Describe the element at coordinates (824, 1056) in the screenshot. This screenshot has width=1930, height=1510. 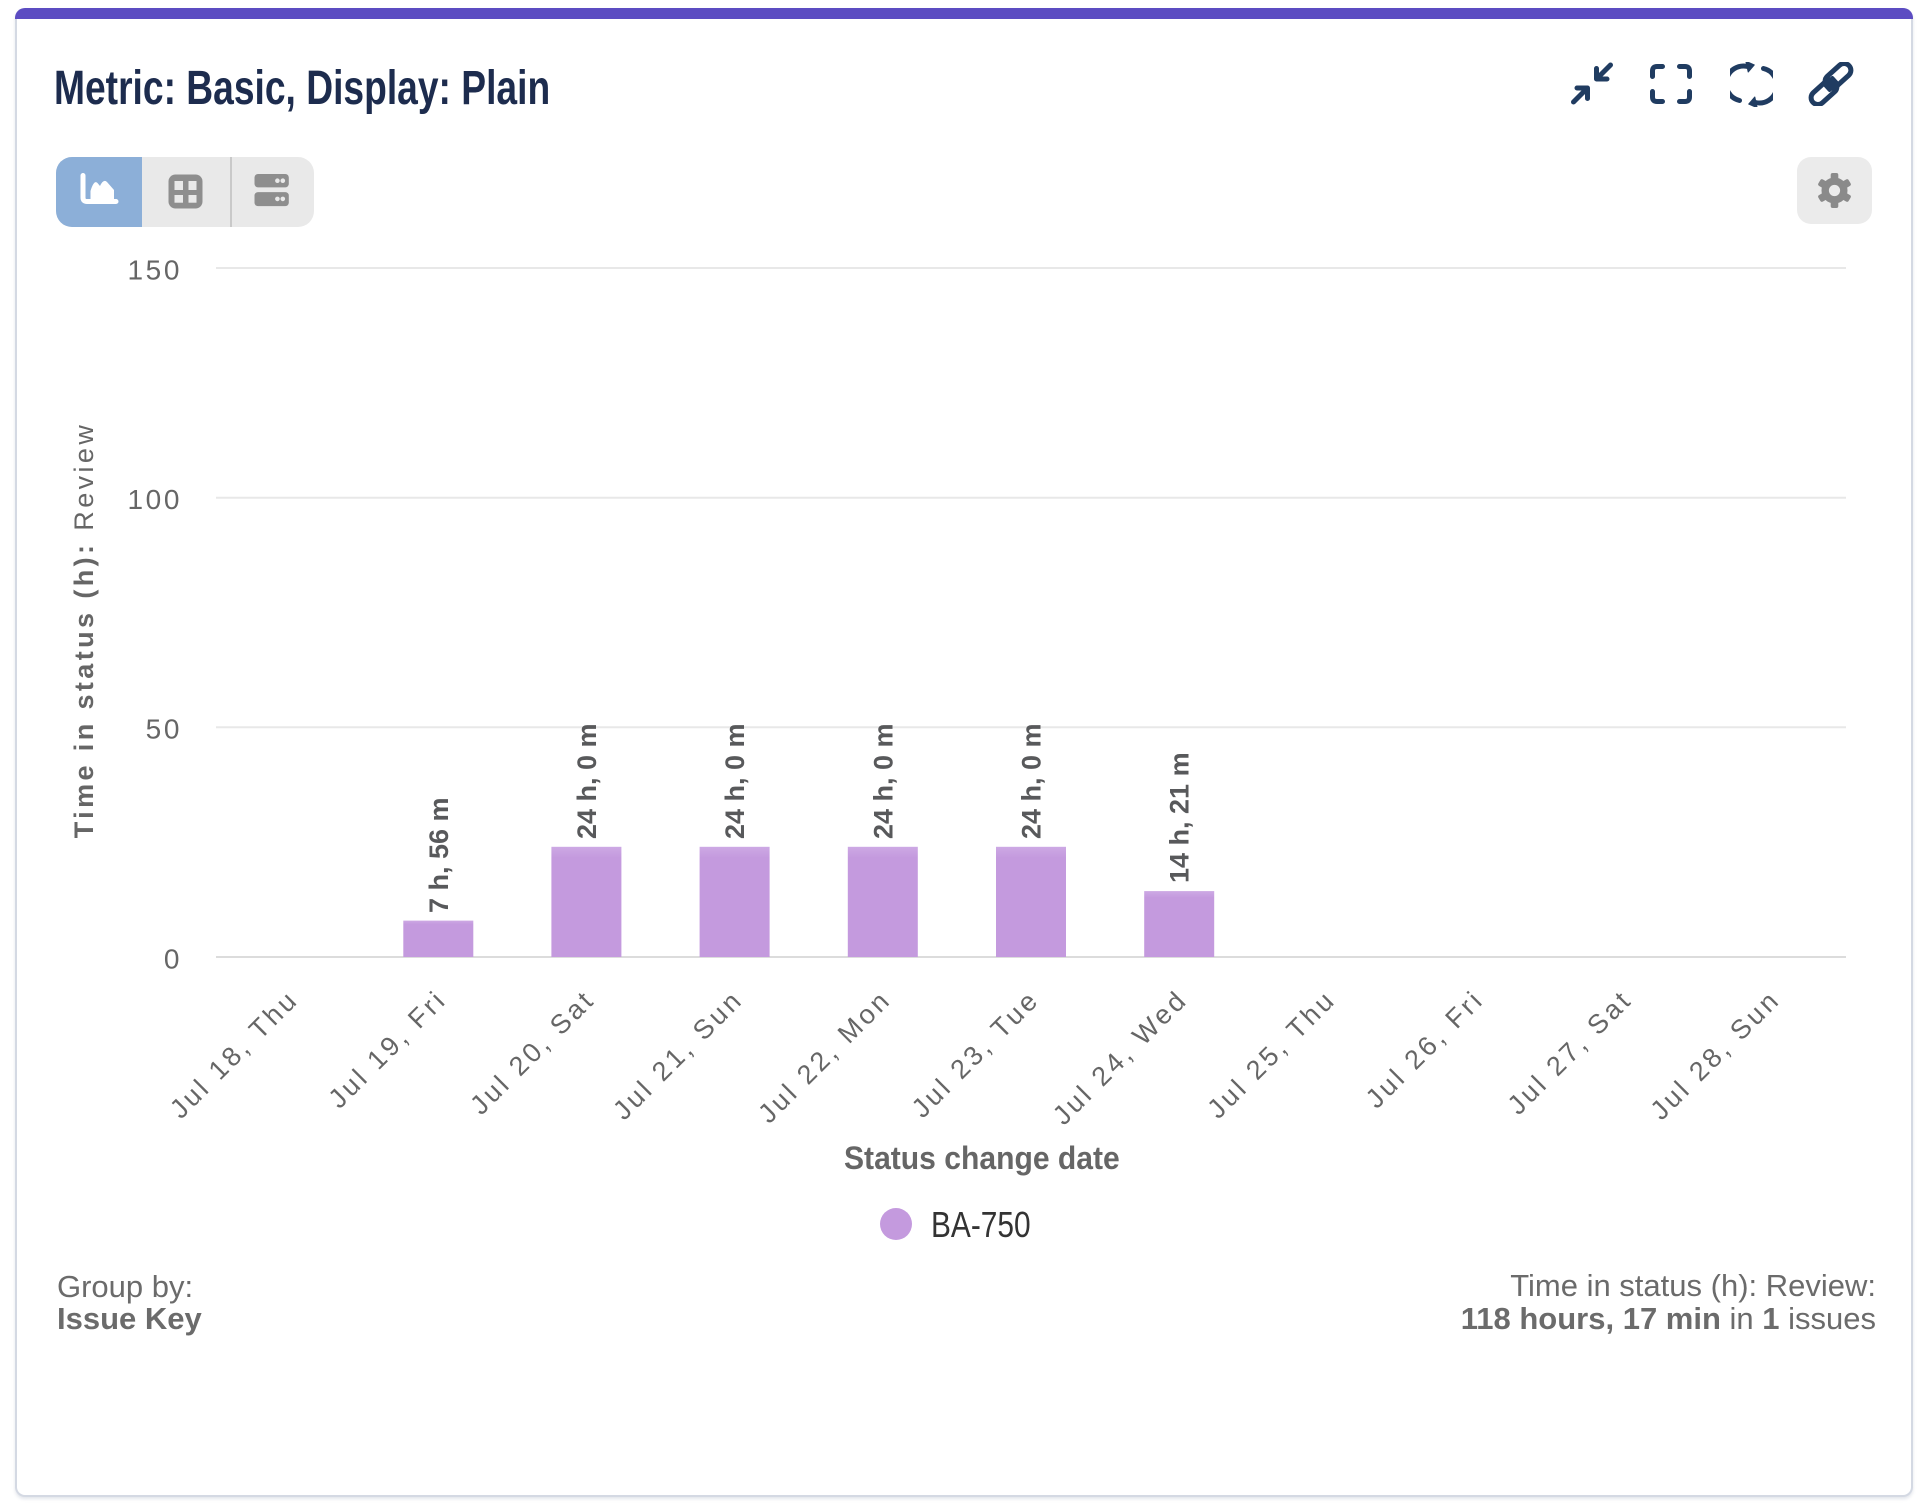
I see `svg-text: Jul 22, Mon` at that location.